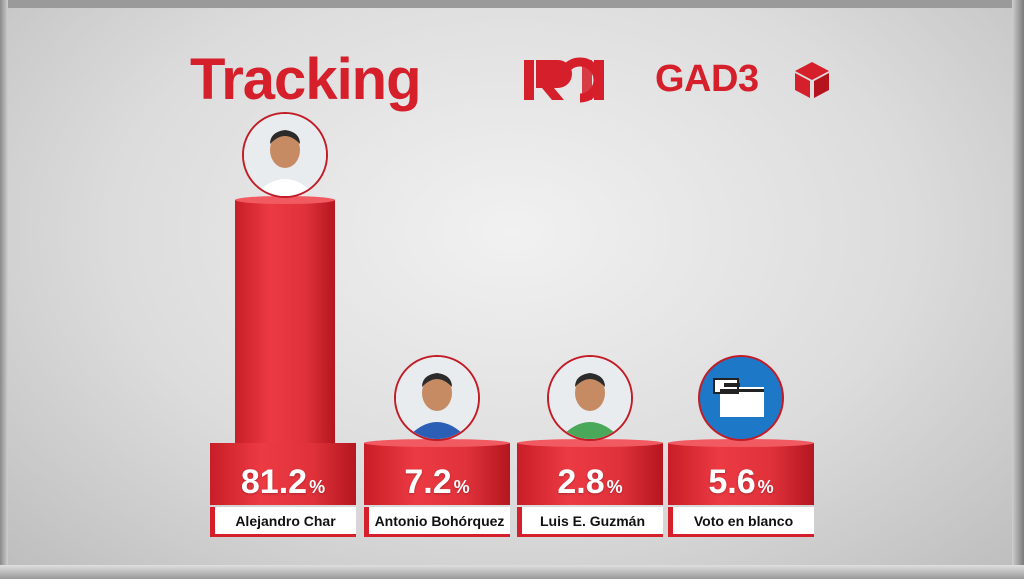 This screenshot has height=579, width=1024. What do you see at coordinates (707, 79) in the screenshot?
I see `partner-logo: GAD3` at bounding box center [707, 79].